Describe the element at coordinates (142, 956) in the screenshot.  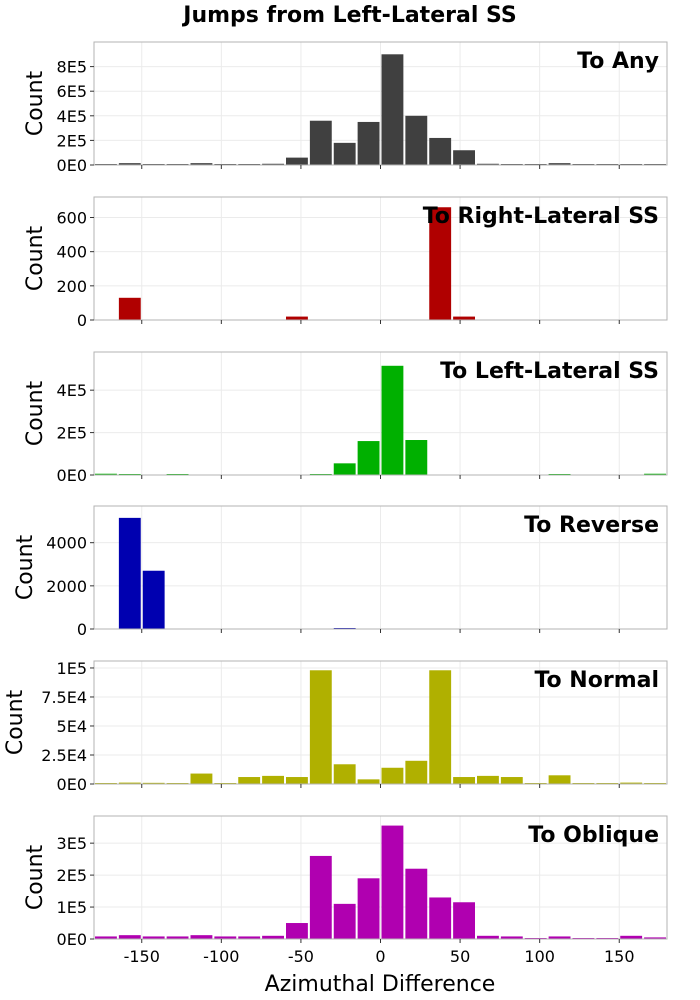
I see `x-tick-label: -150` at that location.